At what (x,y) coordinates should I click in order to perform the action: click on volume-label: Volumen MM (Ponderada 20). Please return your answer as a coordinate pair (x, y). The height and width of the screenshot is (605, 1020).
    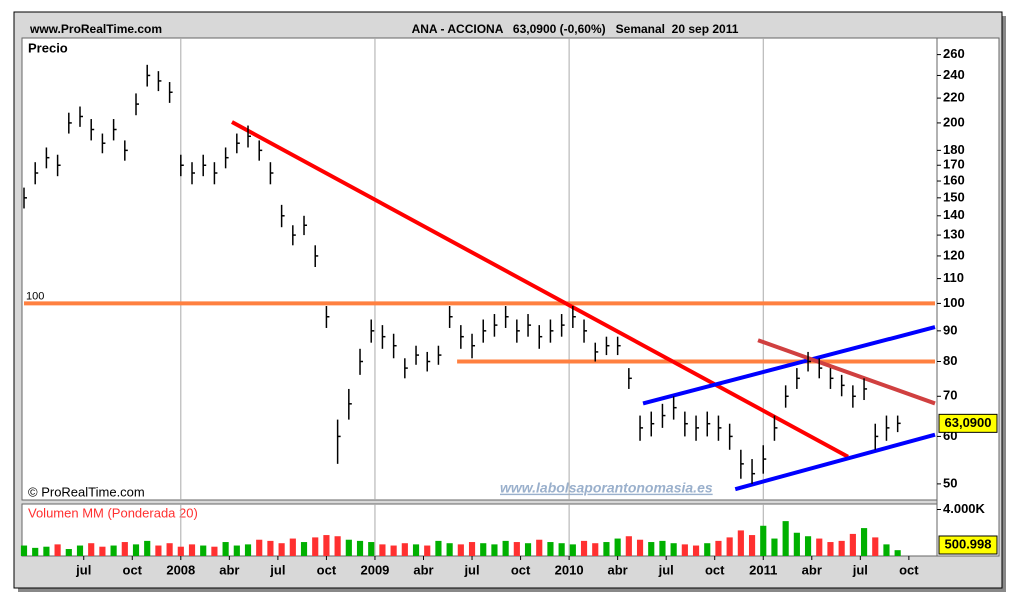
    Looking at the image, I should click on (113, 512).